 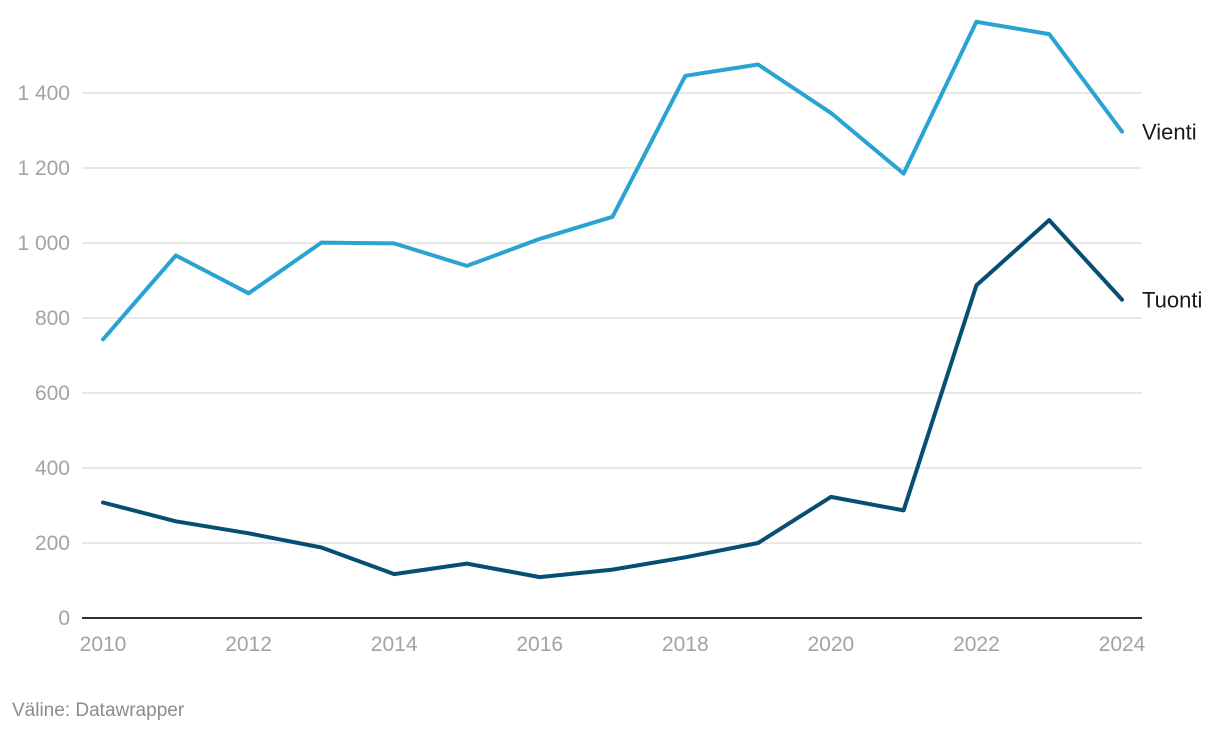 I want to click on y-tick-label: 800, so click(x=52, y=318).